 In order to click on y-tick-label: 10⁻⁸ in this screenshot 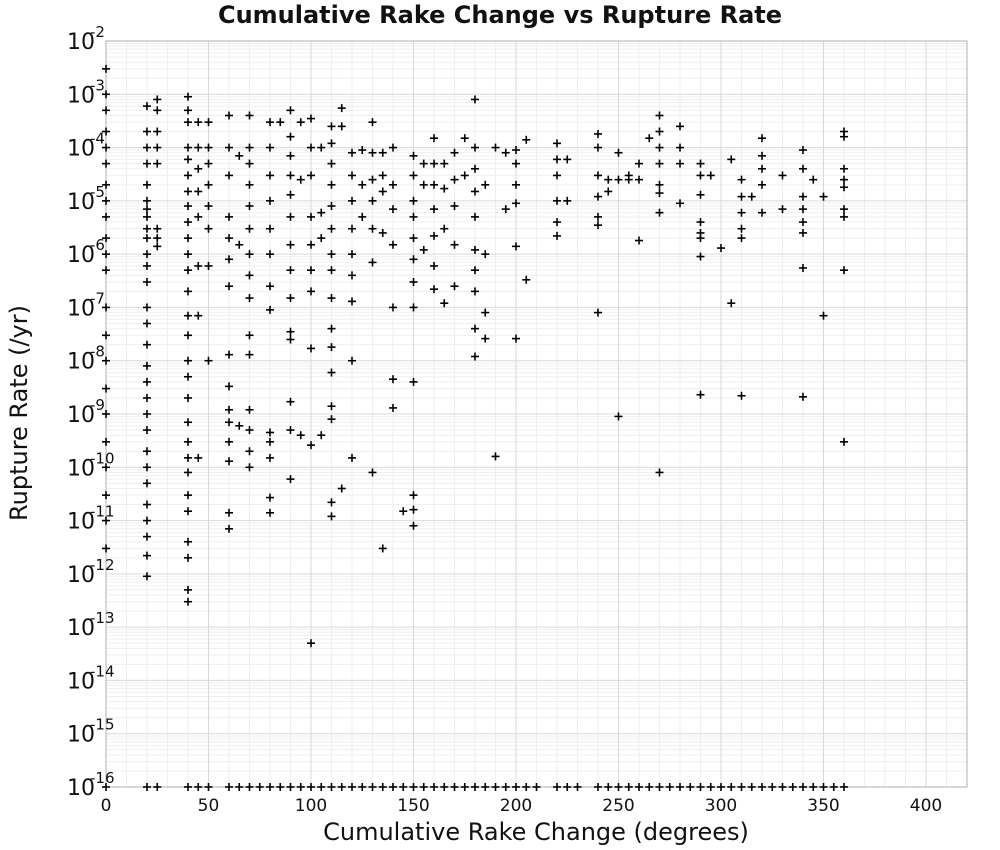, I will do `click(86, 359)`.